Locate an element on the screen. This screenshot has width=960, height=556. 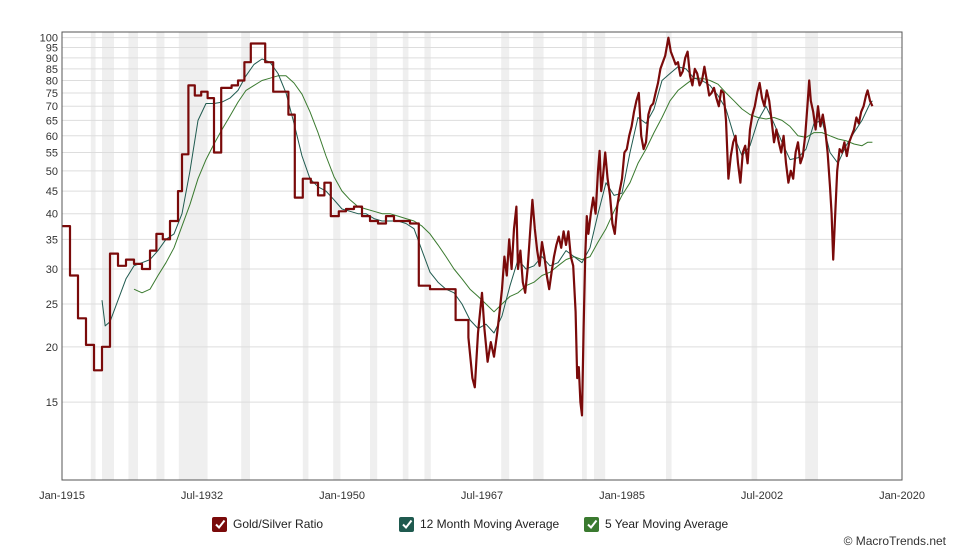
x-tick-label: Jul-1932 is located at coordinates (202, 496).